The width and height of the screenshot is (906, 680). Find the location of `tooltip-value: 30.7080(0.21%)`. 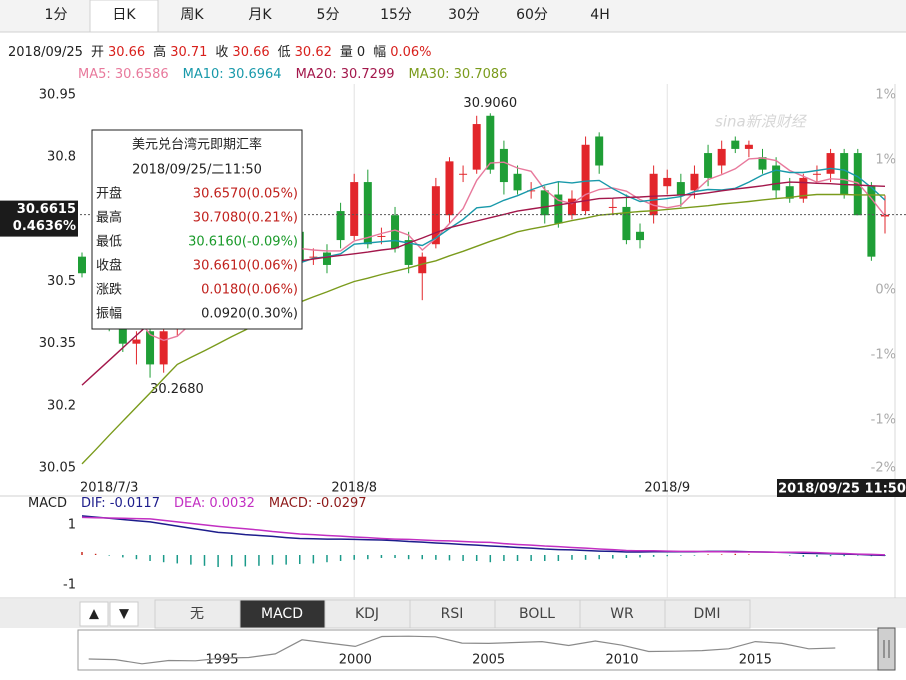

tooltip-value: 30.7080(0.21%) is located at coordinates (245, 218).